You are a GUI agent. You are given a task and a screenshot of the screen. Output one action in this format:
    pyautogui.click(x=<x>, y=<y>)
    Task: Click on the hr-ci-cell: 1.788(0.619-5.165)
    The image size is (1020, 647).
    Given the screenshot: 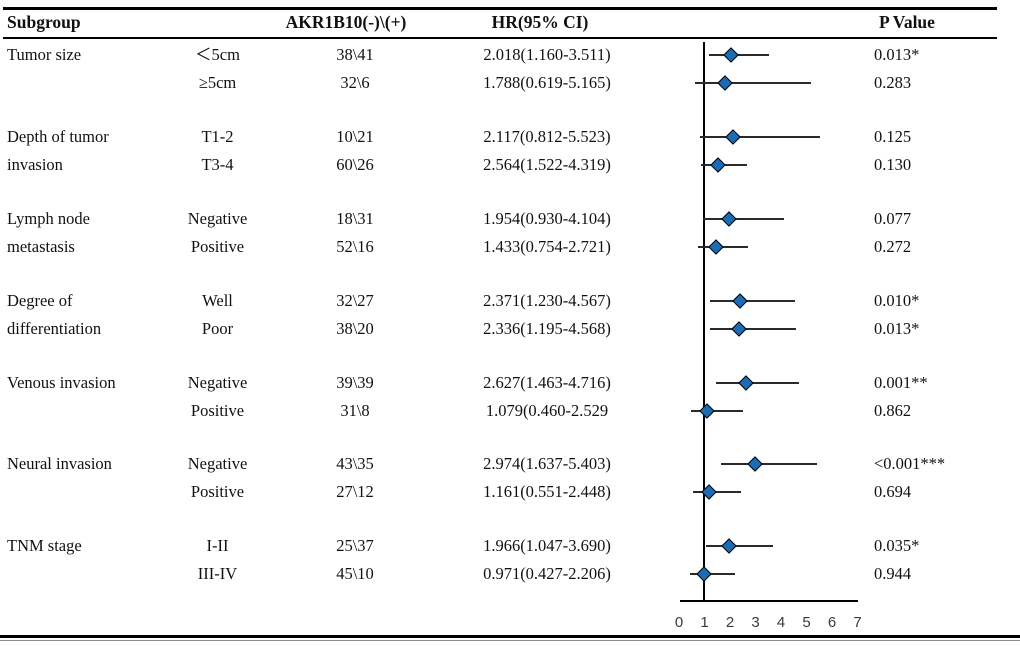 What is the action you would take?
    pyautogui.click(x=547, y=82)
    